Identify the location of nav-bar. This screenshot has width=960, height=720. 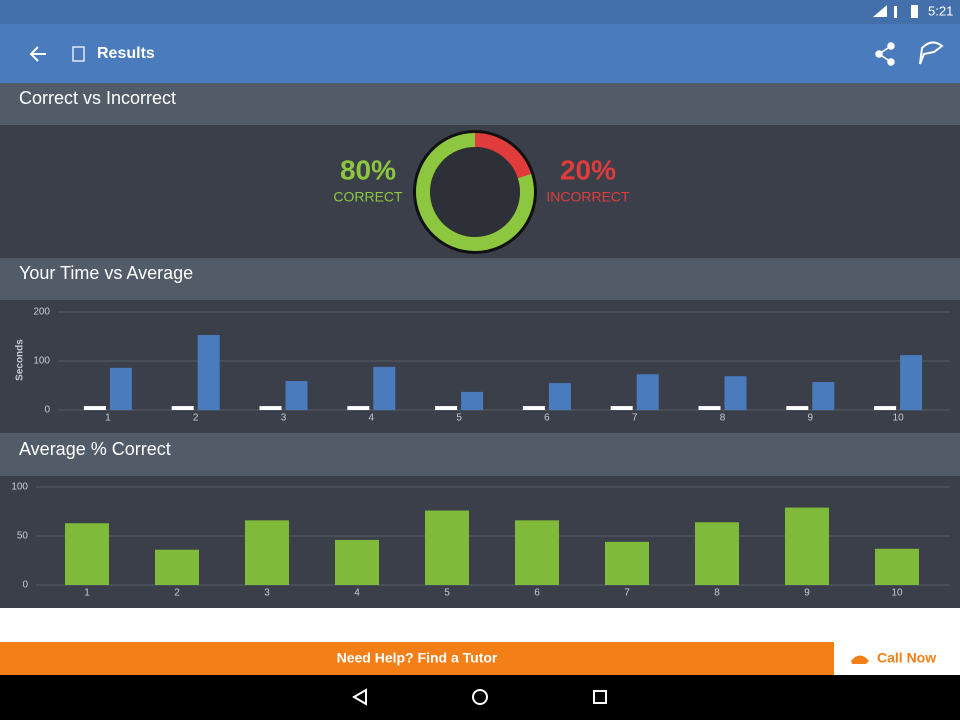
(480, 697).